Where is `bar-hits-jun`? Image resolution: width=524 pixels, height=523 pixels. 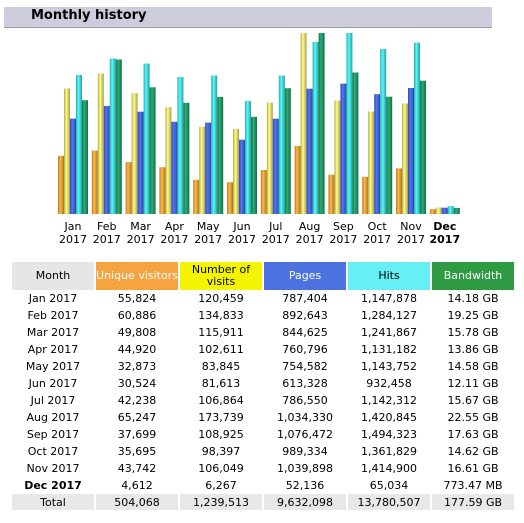
bar-hits-jun is located at coordinates (248, 157).